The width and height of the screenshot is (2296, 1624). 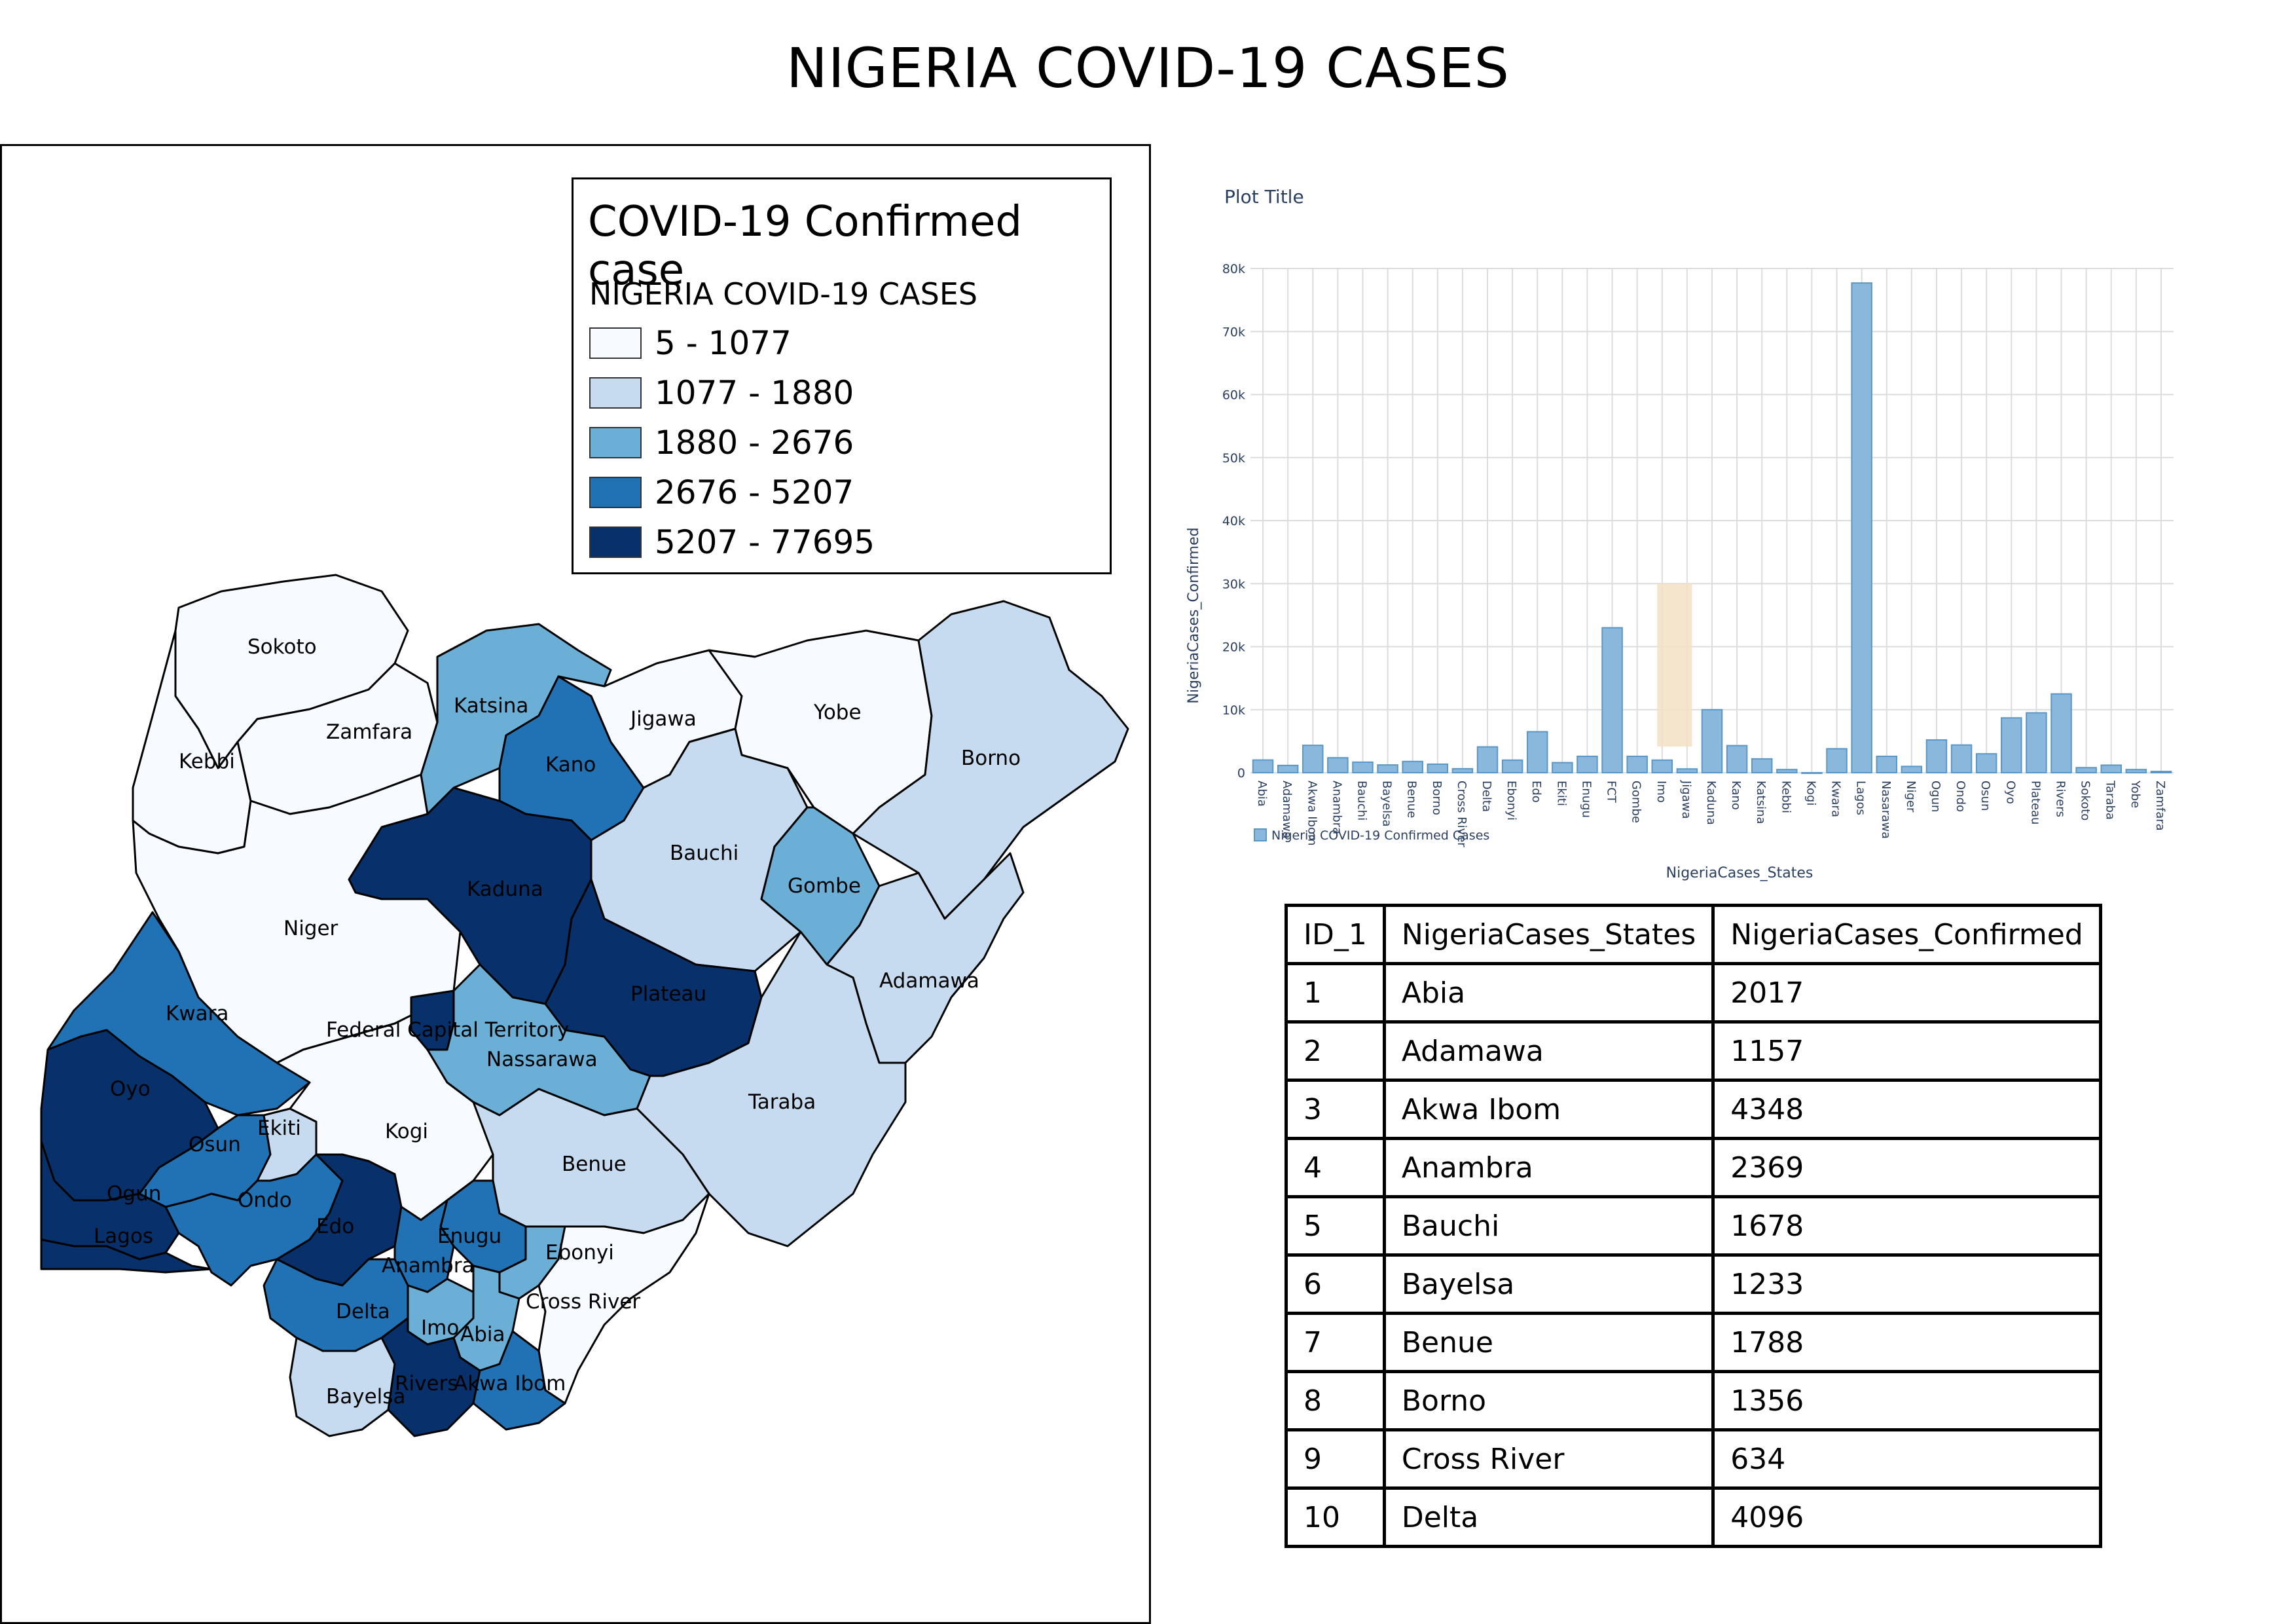 What do you see at coordinates (721, 492) in the screenshot?
I see `legend-item: 2676 - 5207` at bounding box center [721, 492].